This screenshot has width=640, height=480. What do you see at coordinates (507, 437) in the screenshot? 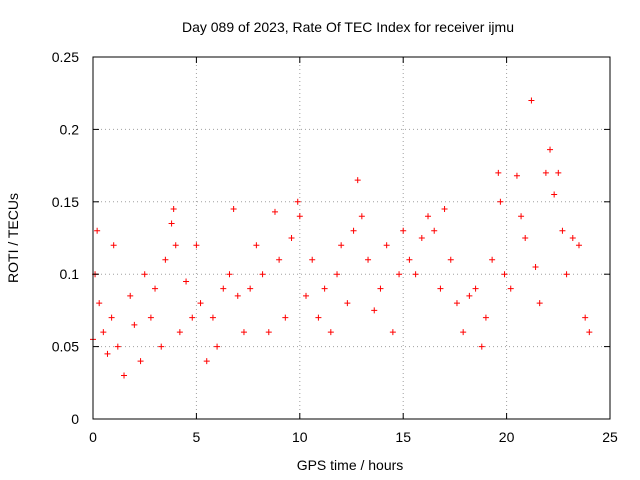
I see `x-tick-label: 20` at bounding box center [507, 437].